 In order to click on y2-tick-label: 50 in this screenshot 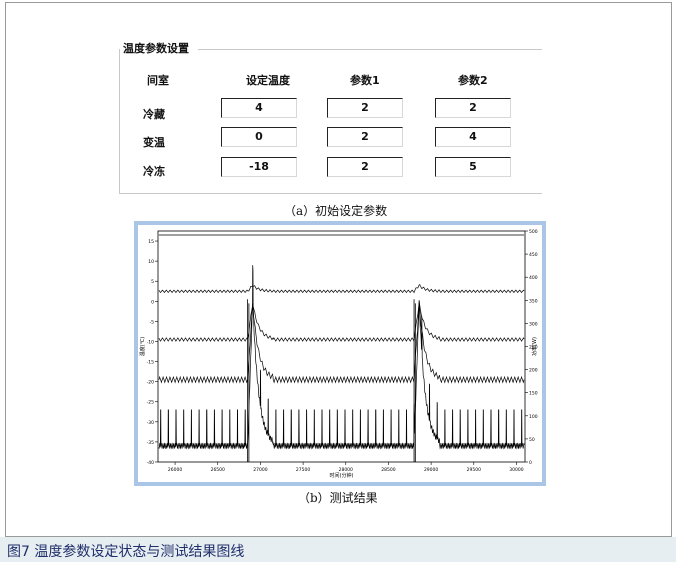, I will do `click(532, 440)`.